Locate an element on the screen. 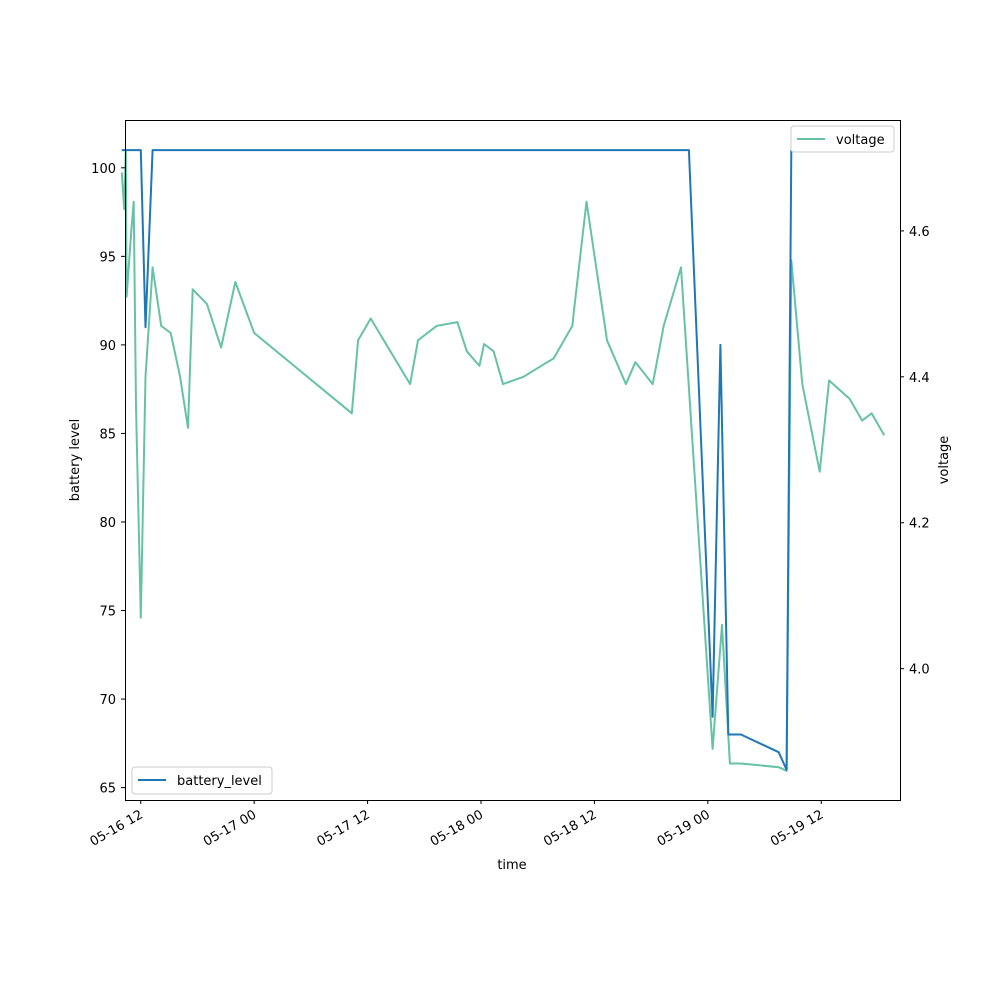 Image resolution: width=1000 pixels, height=1004 pixels. y-right-axis-title: voltage is located at coordinates (944, 460).